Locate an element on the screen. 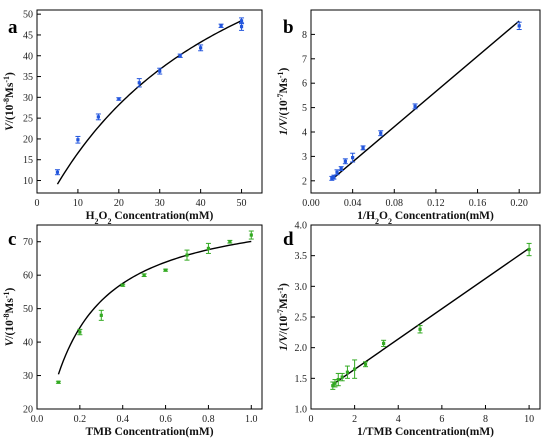  y-tick-label: 2 is located at coordinates (304, 181).